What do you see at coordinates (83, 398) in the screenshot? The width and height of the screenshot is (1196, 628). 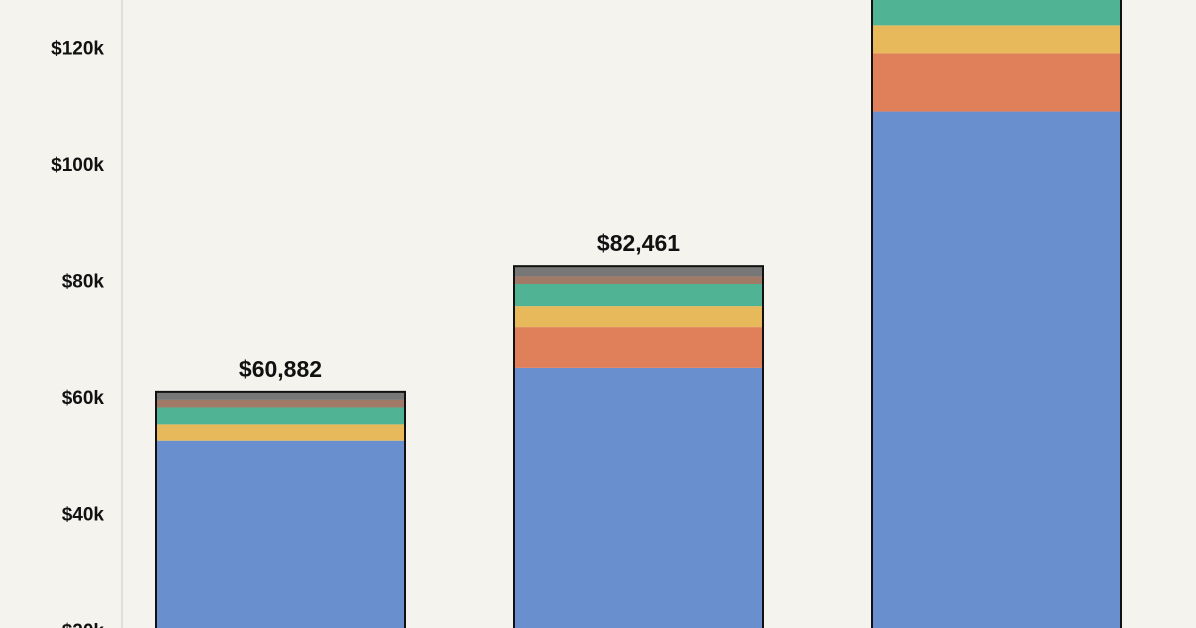 I see `y-tick-label: $60k` at bounding box center [83, 398].